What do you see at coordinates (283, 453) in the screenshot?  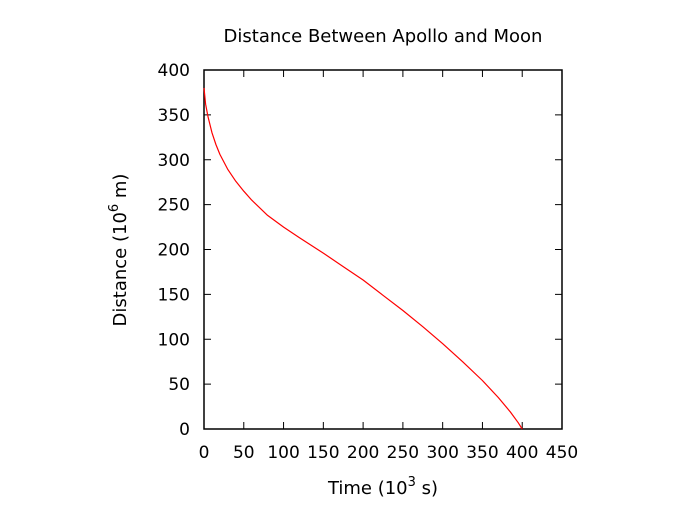 I see `x-tick-label: 100` at bounding box center [283, 453].